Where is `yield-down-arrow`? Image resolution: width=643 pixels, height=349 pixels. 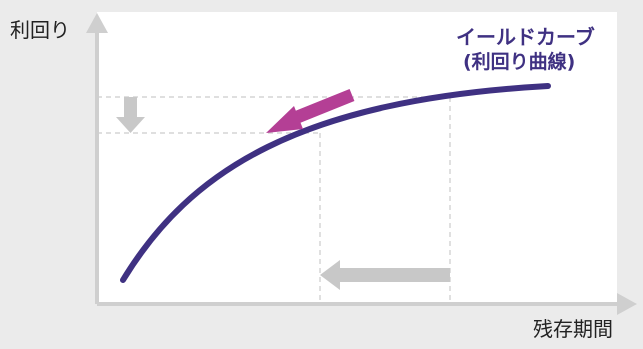 yield-down-arrow is located at coordinates (130, 115).